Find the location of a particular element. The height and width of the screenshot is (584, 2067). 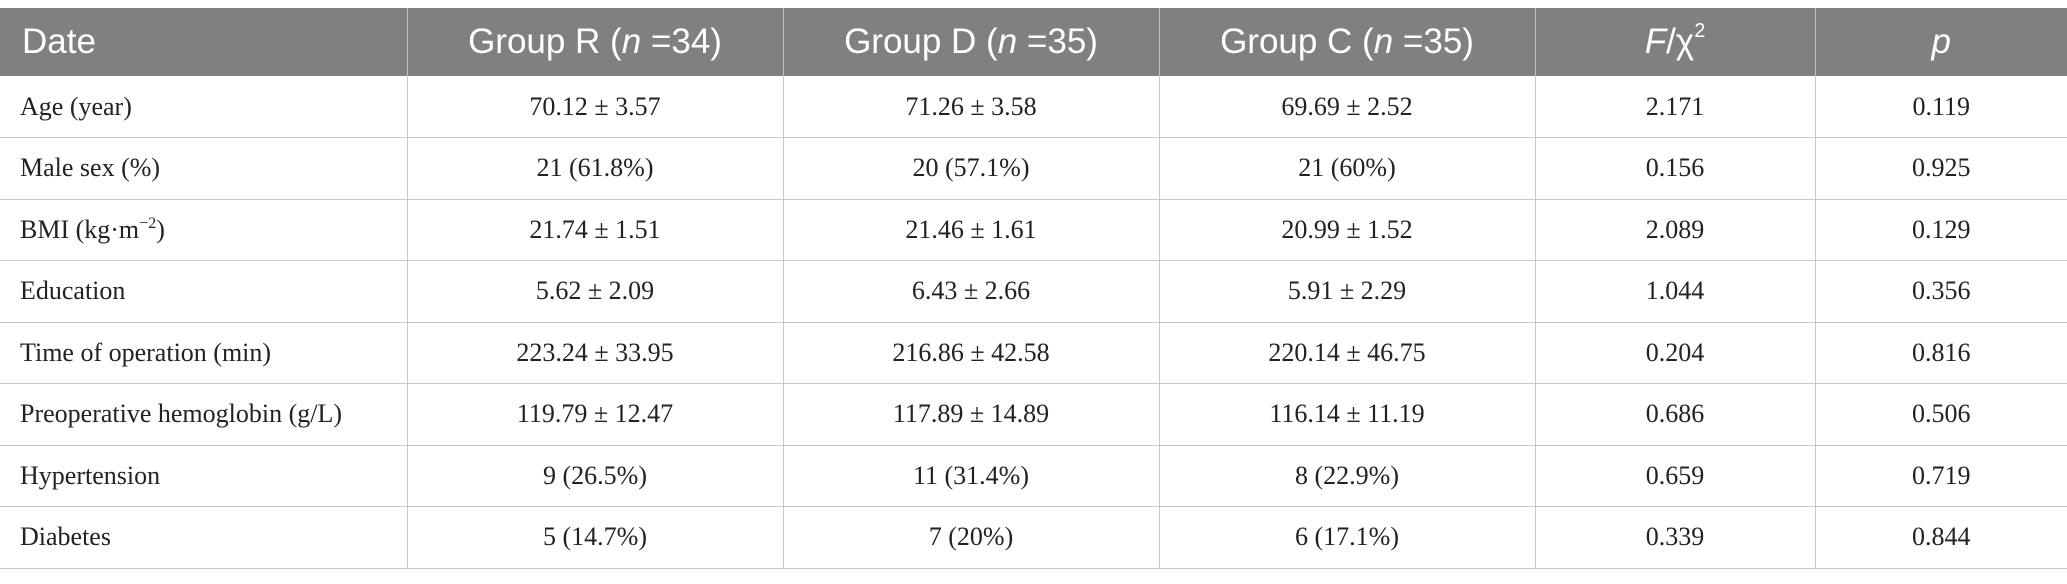

f-chi2-value: 1.044 is located at coordinates (1675, 291).